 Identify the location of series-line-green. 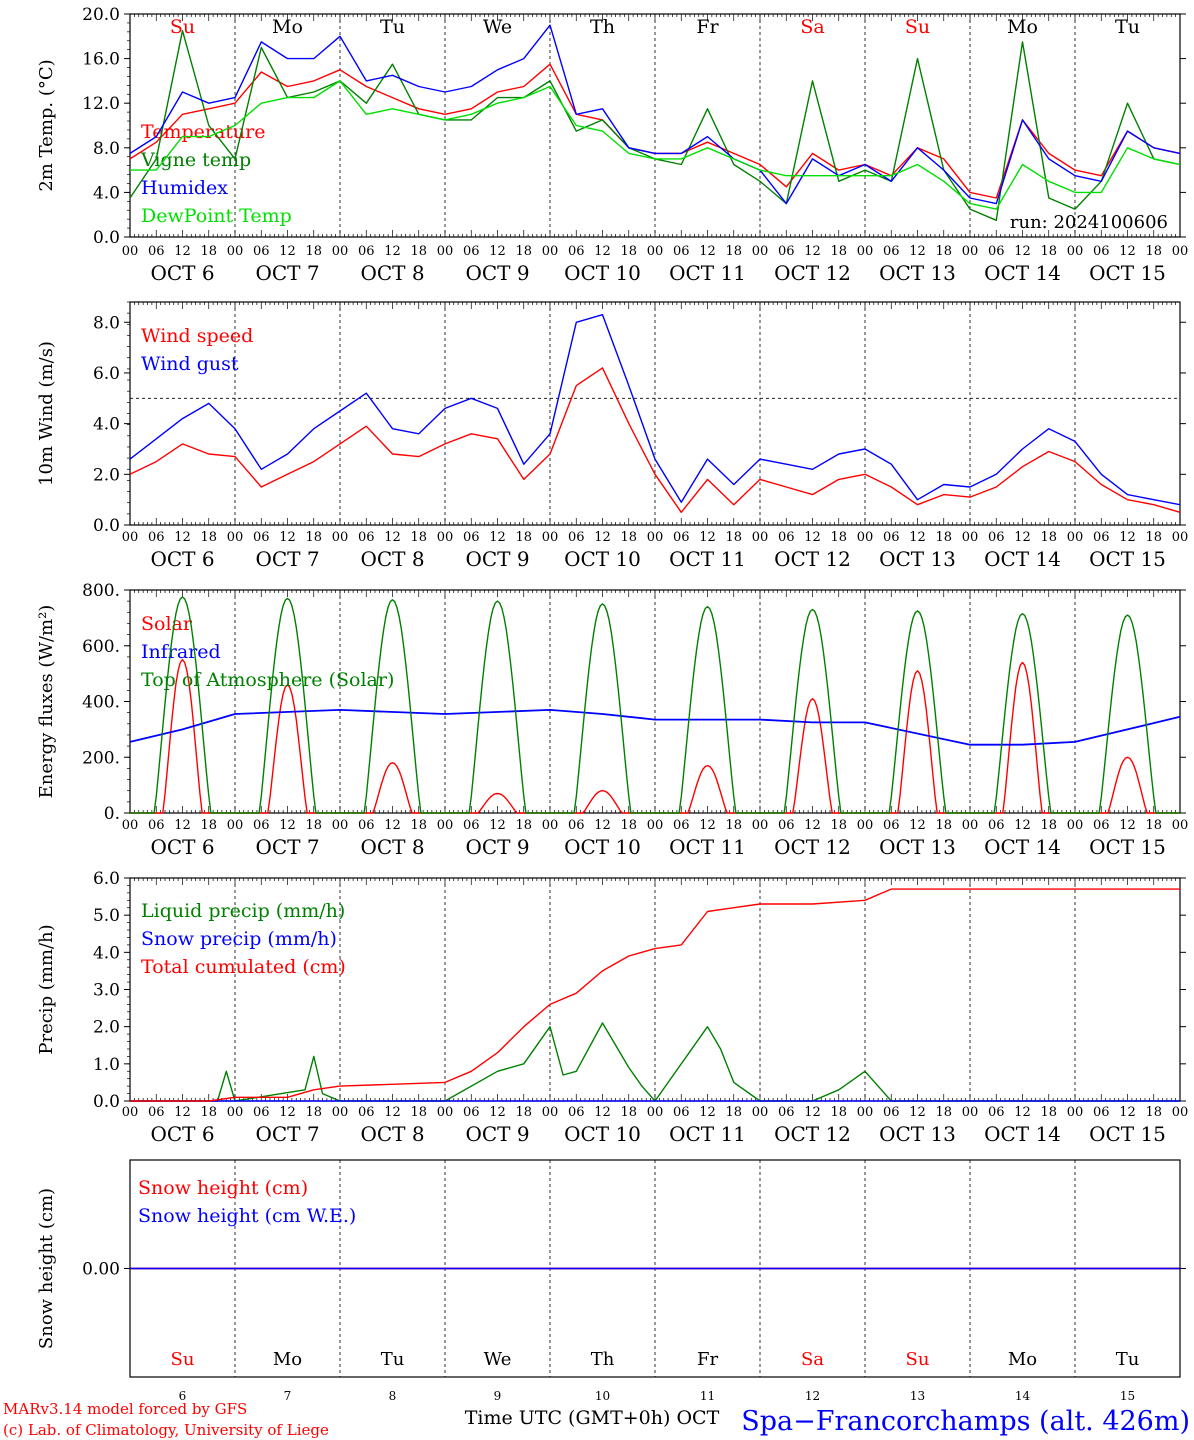
(655, 705).